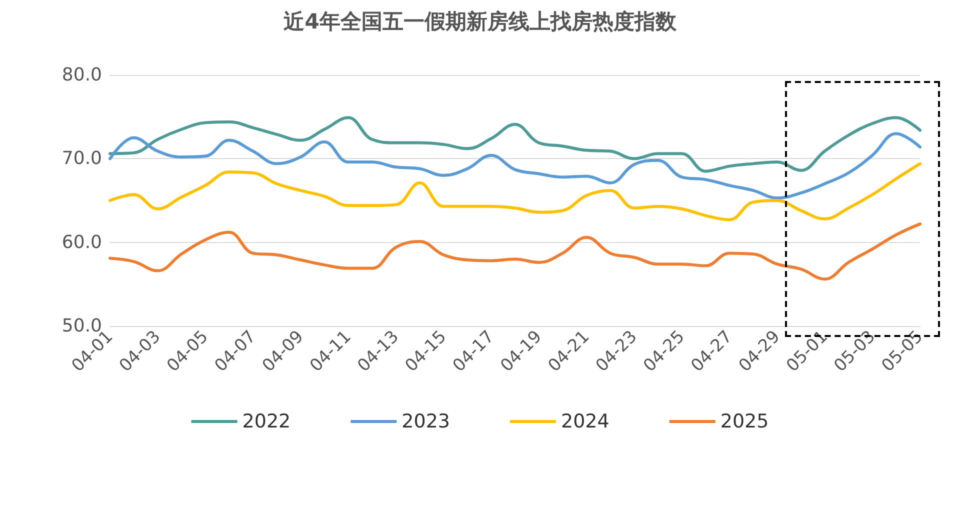 The image size is (960, 514). I want to click on y-tick-label: 60.0, so click(82, 242).